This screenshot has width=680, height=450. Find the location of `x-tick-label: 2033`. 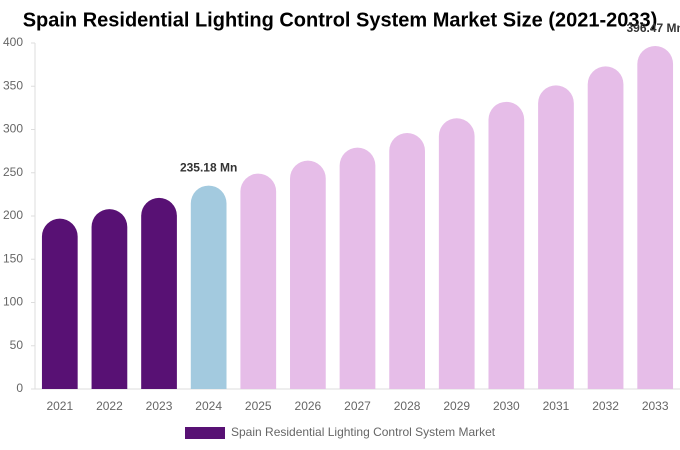

x-tick-label: 2033 is located at coordinates (655, 406).